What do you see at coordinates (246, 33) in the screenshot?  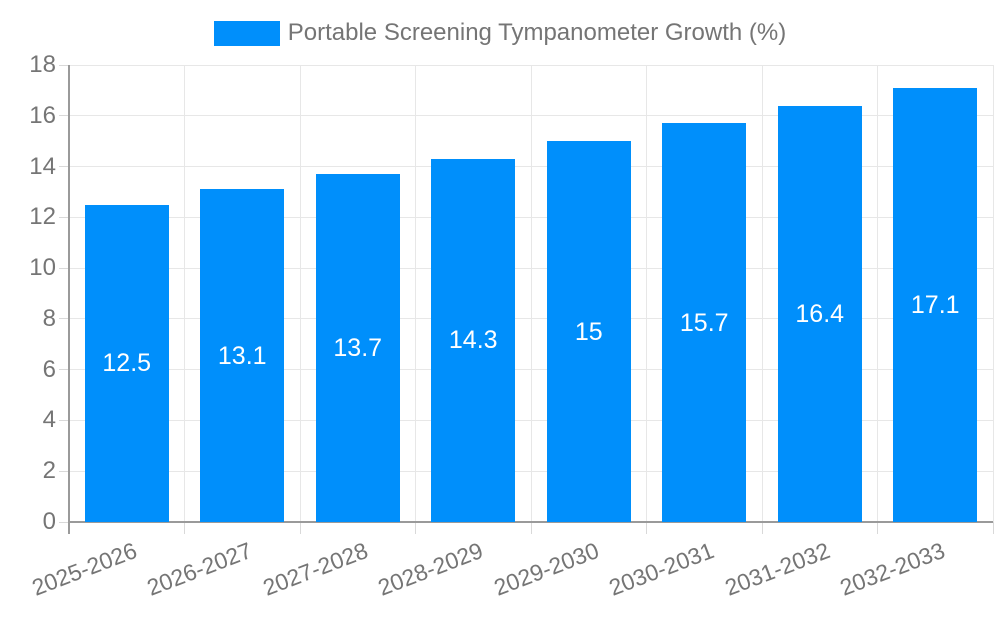 I see `legend-swatch` at bounding box center [246, 33].